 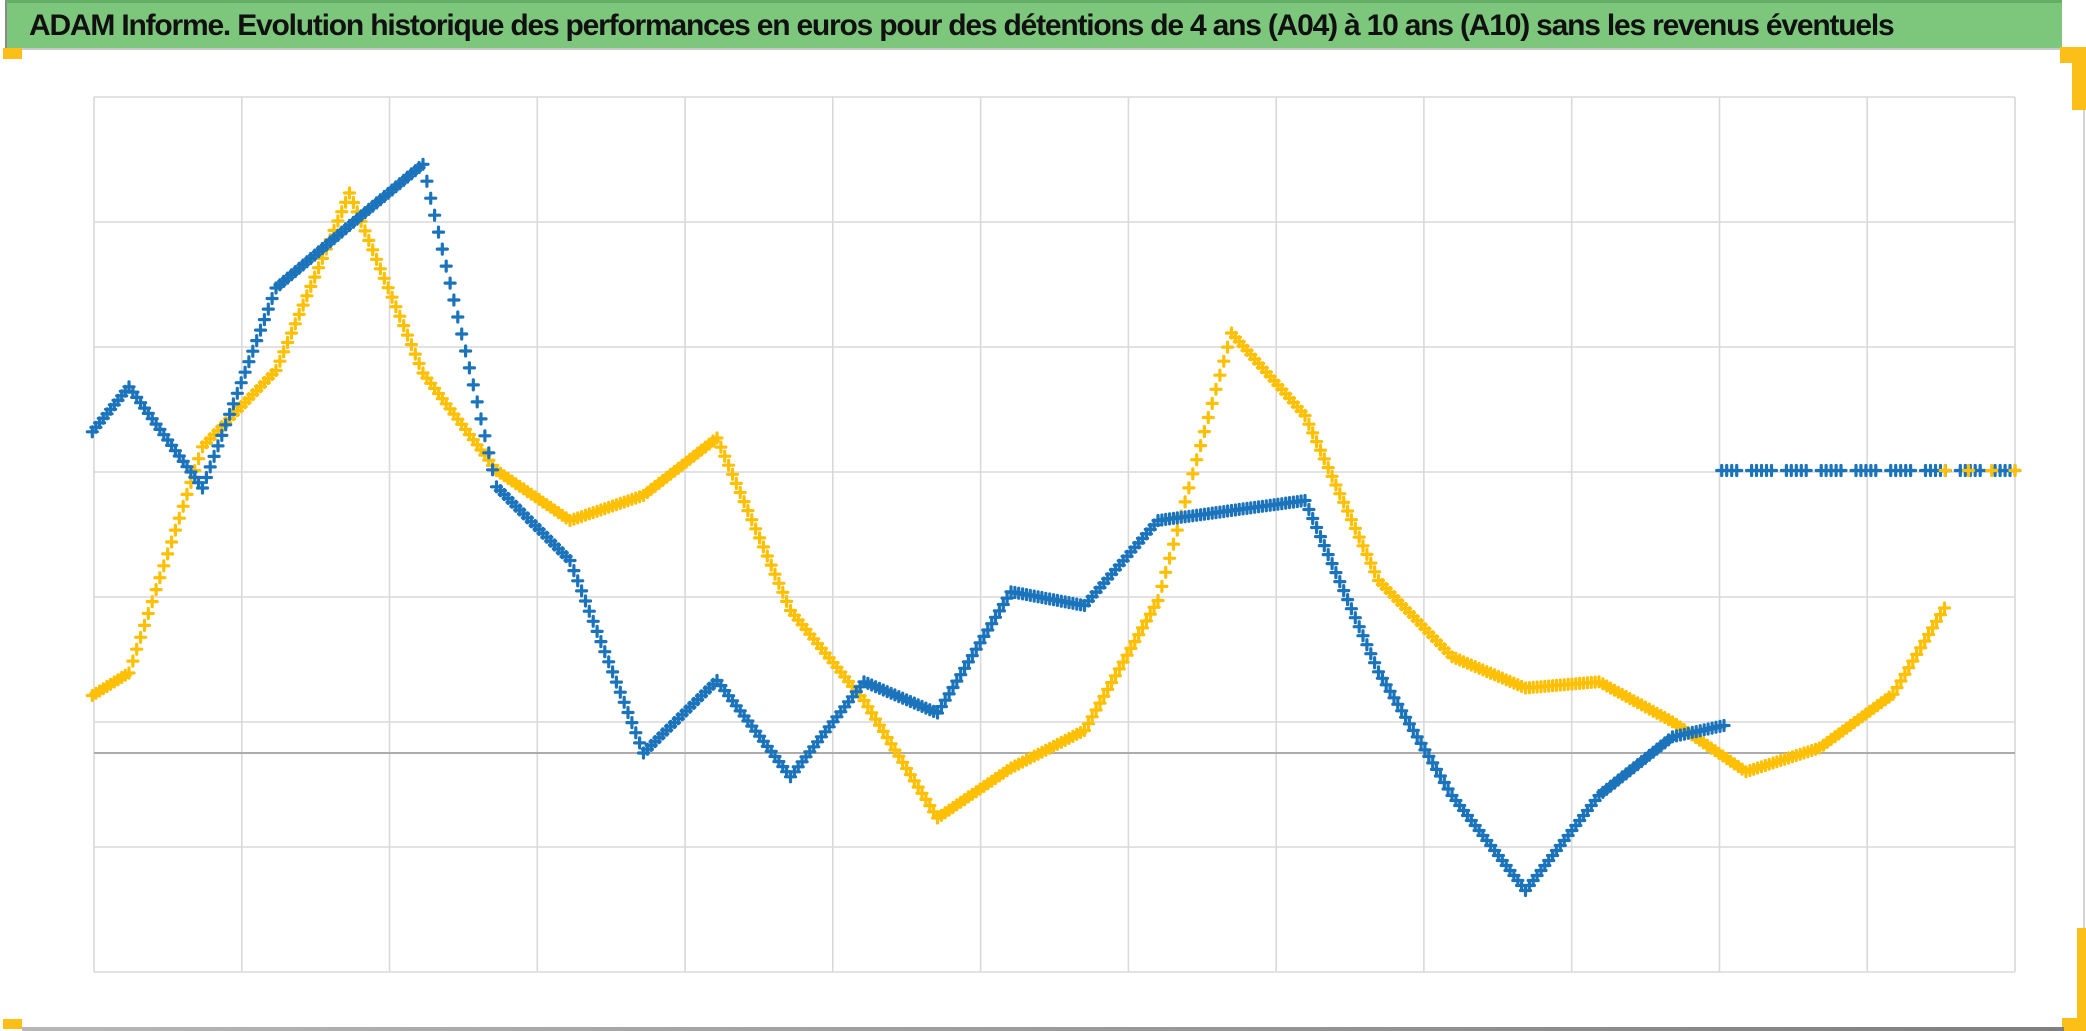 I want to click on yellow-flat-segment, so click(x=1980, y=470).